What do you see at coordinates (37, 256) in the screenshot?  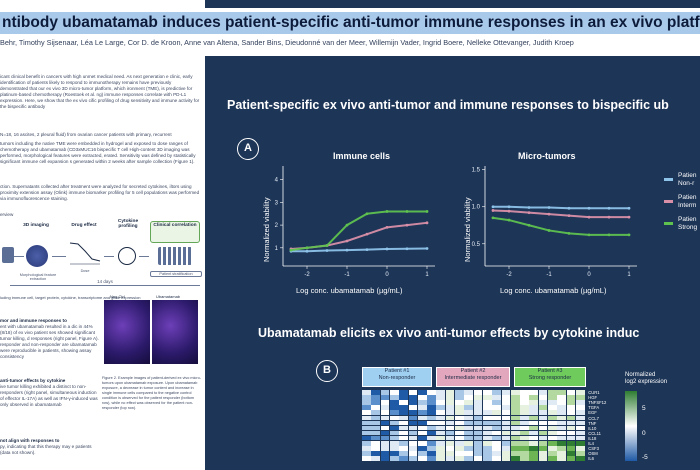 I see `microscope-image-icon` at bounding box center [37, 256].